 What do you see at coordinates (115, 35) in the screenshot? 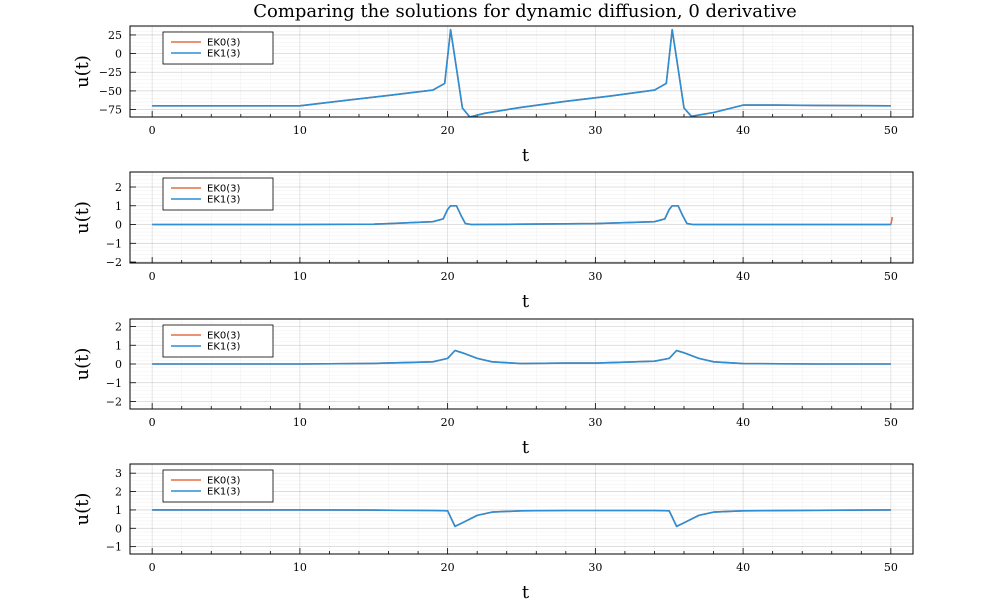
I see `y-tick-label: 25` at bounding box center [115, 35].